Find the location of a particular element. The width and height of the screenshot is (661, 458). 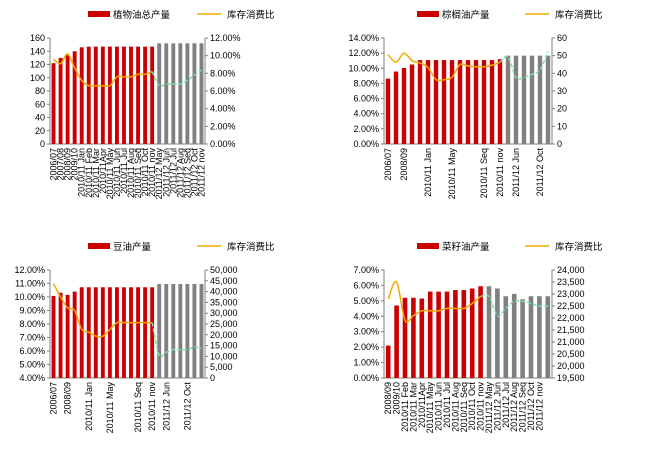

ratio-line is located at coordinates (102, 310).